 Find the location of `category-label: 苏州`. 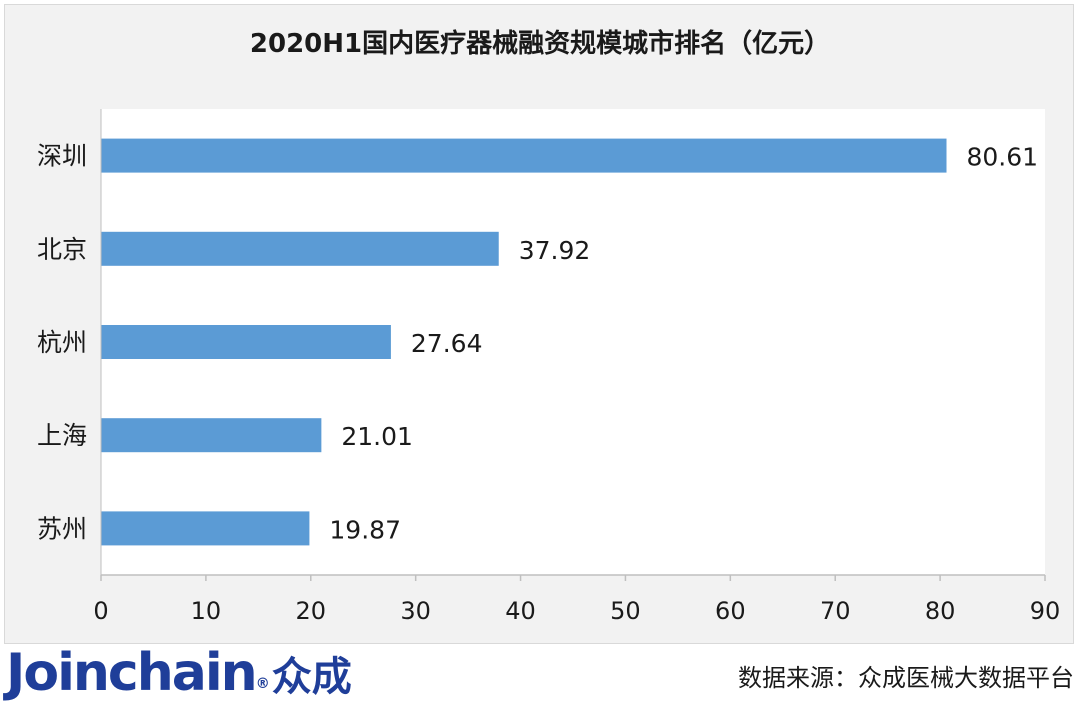

category-label: 苏州 is located at coordinates (62, 528).